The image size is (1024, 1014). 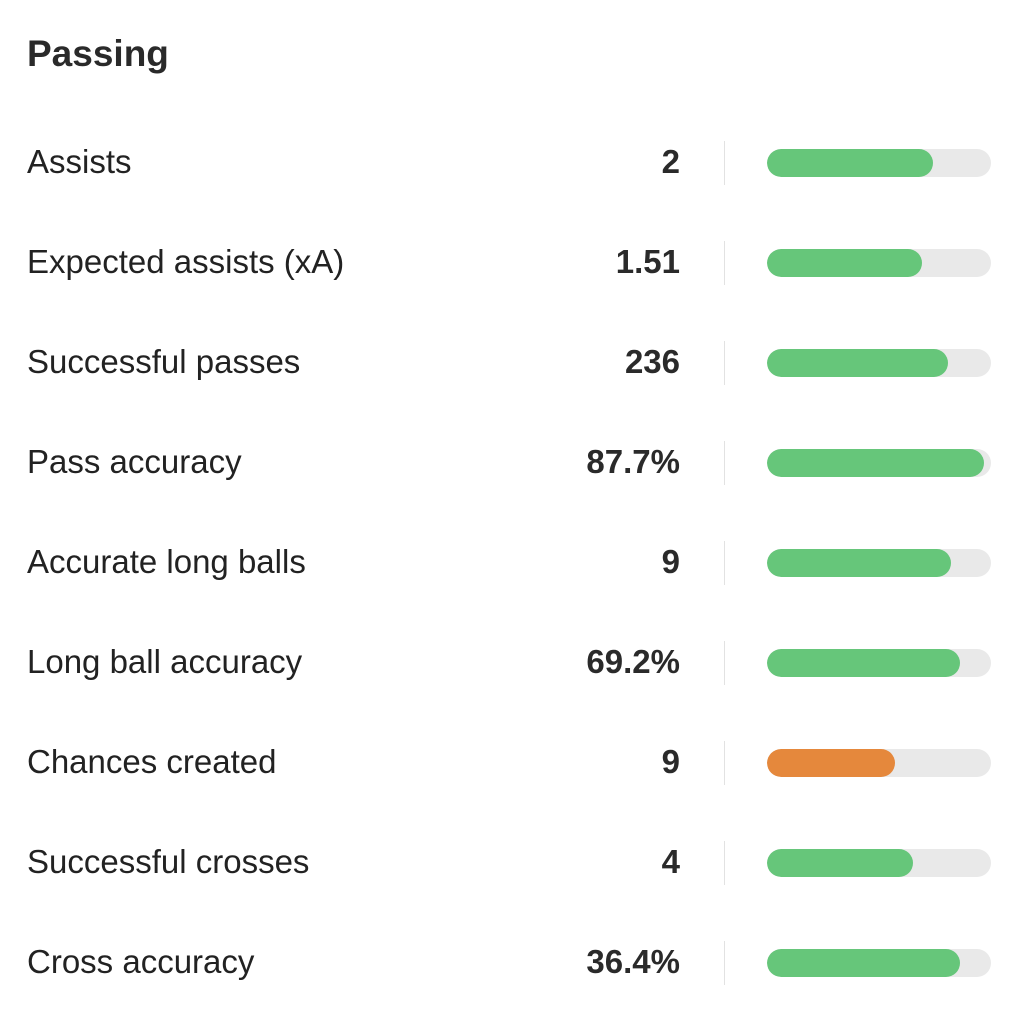 I want to click on stat-row: Accurate long balls 9, so click(x=512, y=562).